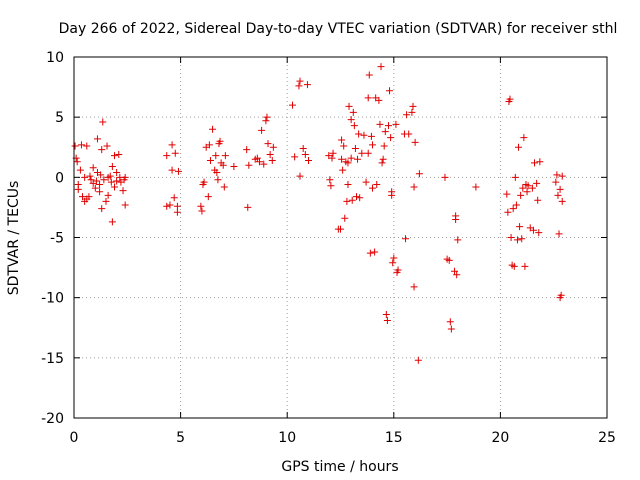  What do you see at coordinates (52, 299) in the screenshot?
I see `y-tick-label: -10` at bounding box center [52, 299].